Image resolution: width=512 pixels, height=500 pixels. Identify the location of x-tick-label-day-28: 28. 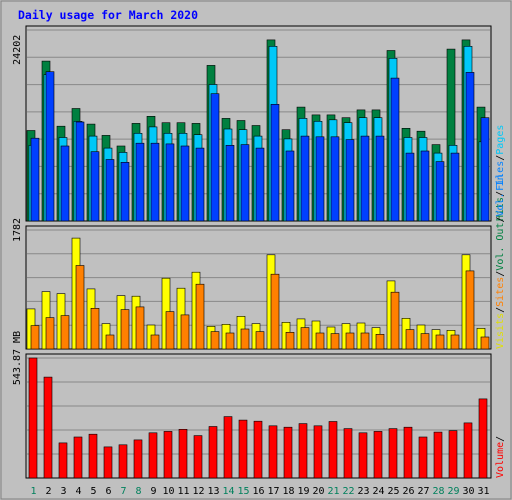
(438, 491).